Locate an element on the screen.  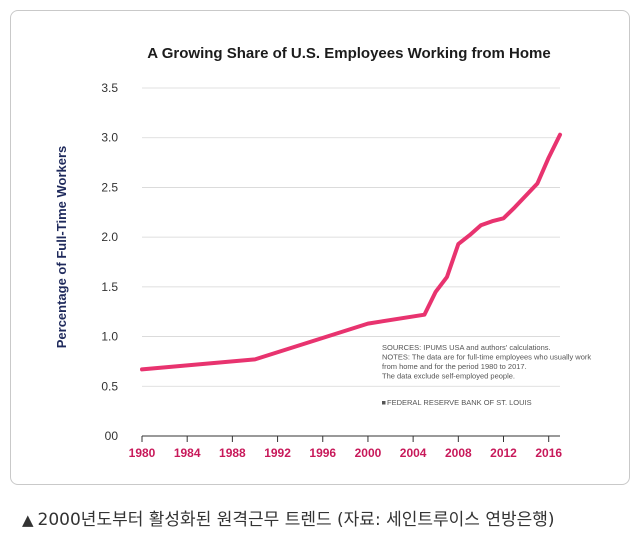
y-tick-label: 3.0 is located at coordinates (109, 138).